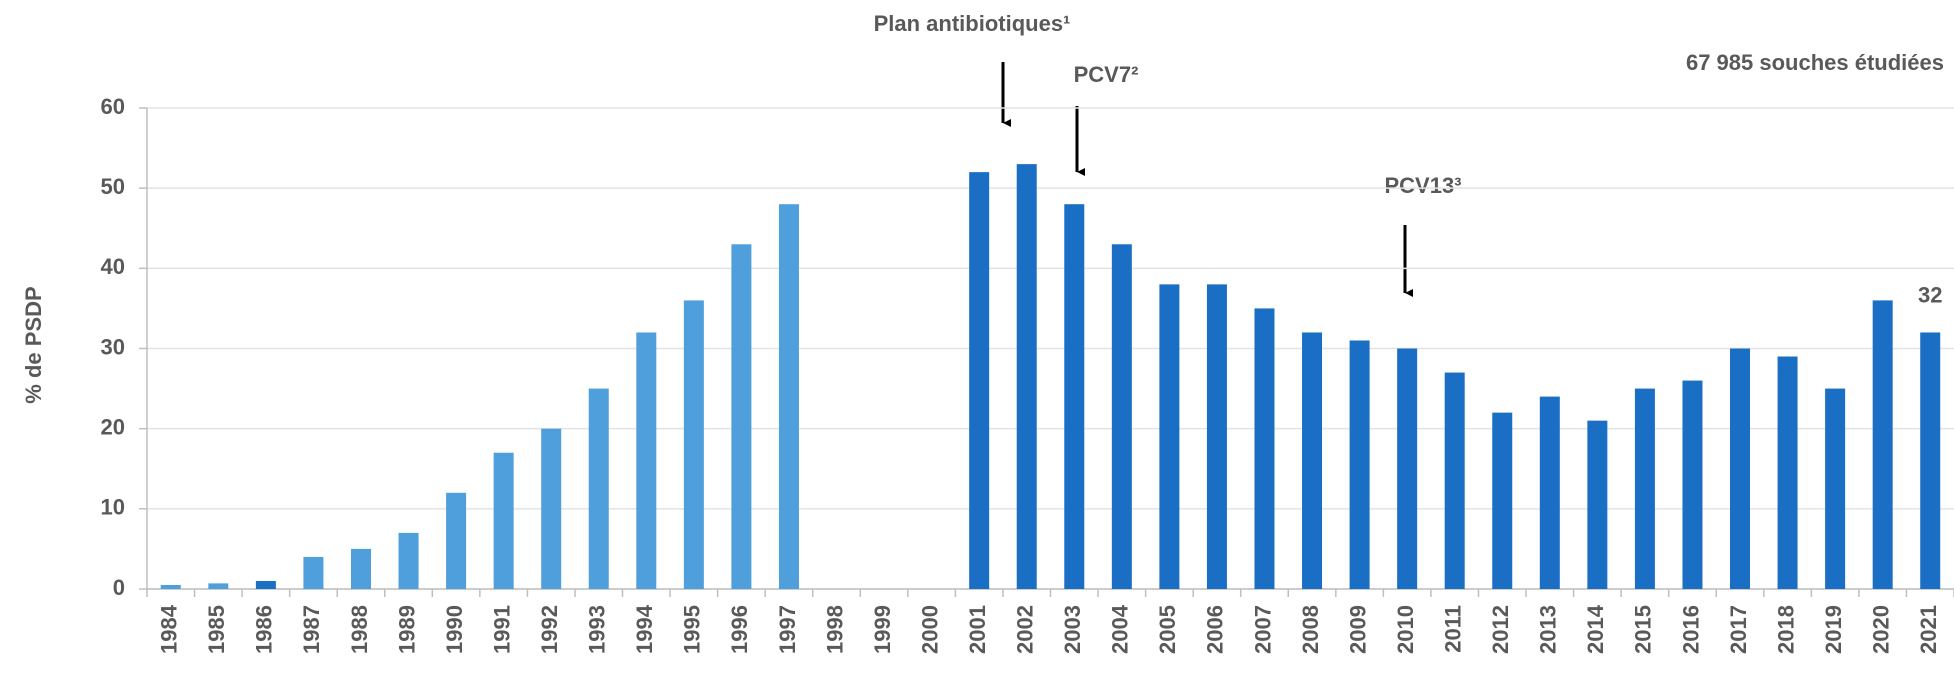 The image size is (1954, 680). What do you see at coordinates (1548, 629) in the screenshot?
I see `x-tick-label: 2013` at bounding box center [1548, 629].